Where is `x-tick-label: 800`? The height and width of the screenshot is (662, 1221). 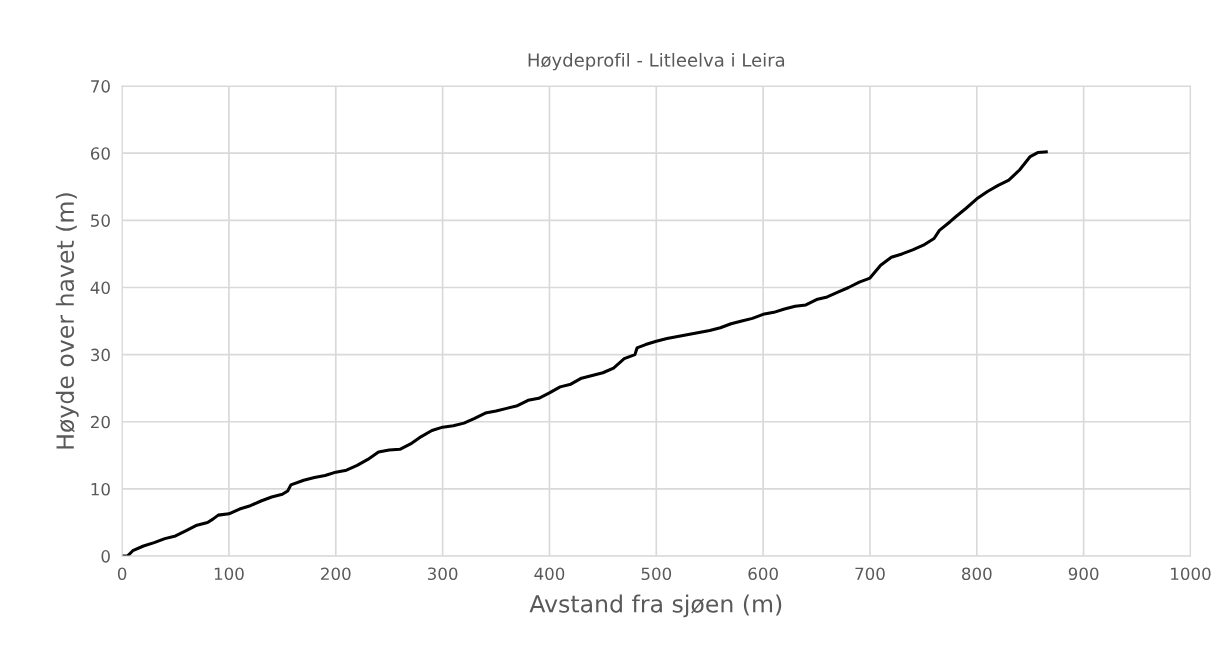
x-tick-label: 800 is located at coordinates (977, 574).